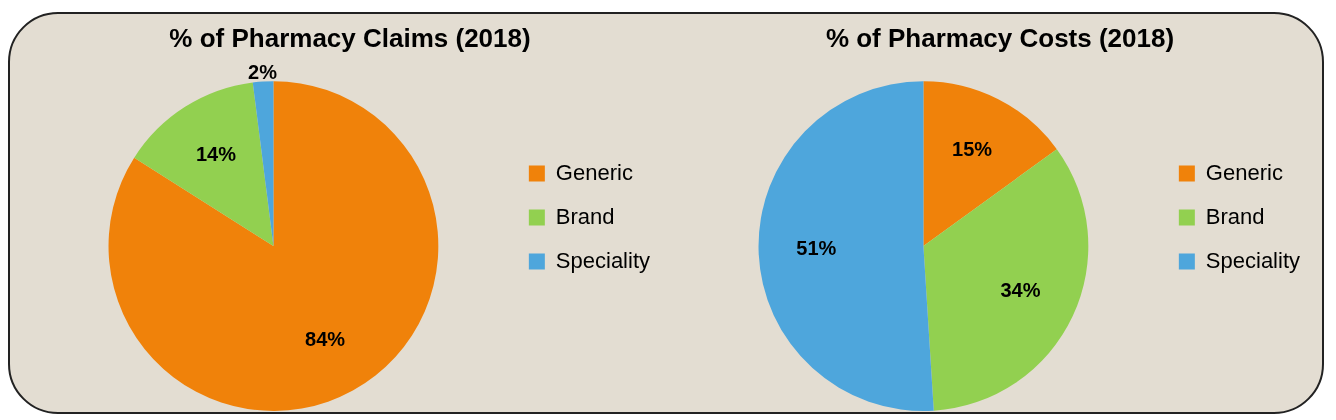  Describe the element at coordinates (972, 149) in the screenshot. I see `data-label: 15%` at that location.